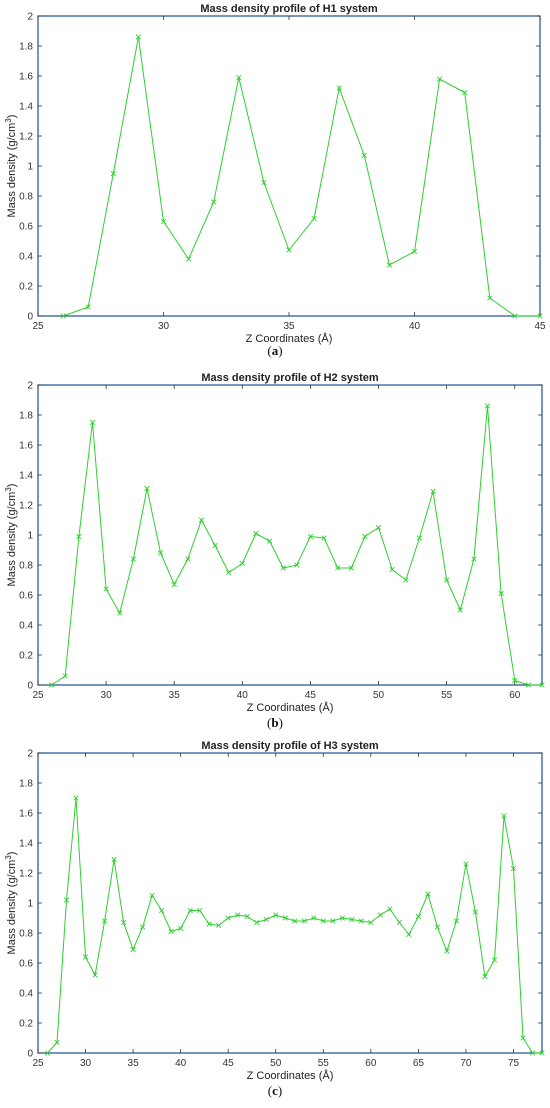 This screenshot has width=550, height=1108. What do you see at coordinates (26, 257) in the screenshot?
I see `y-tick-label: 0.4` at bounding box center [26, 257].